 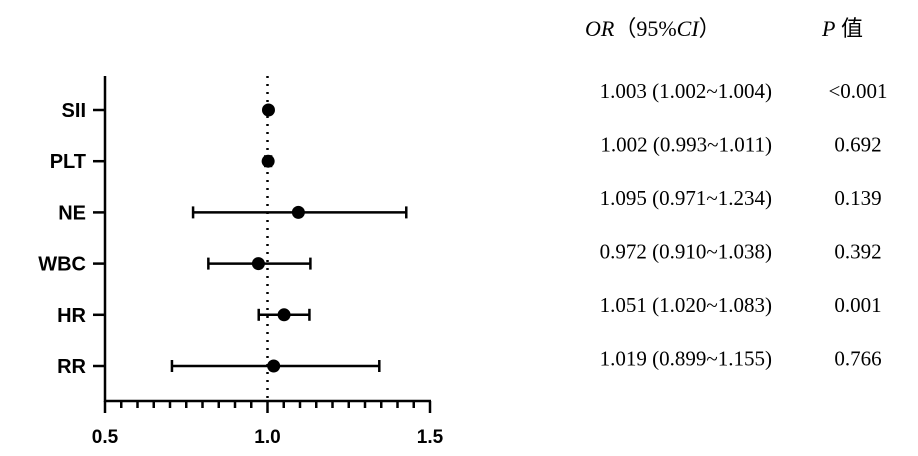 What do you see at coordinates (72, 213) in the screenshot?
I see `y-tick-label: NE` at bounding box center [72, 213].